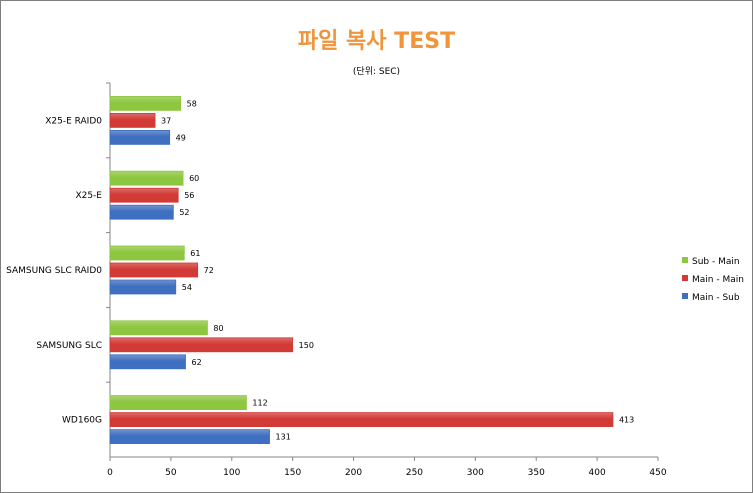 The width and height of the screenshot is (753, 493). What do you see at coordinates (716, 298) in the screenshot?
I see `legend-label: Main - Sub` at bounding box center [716, 298].